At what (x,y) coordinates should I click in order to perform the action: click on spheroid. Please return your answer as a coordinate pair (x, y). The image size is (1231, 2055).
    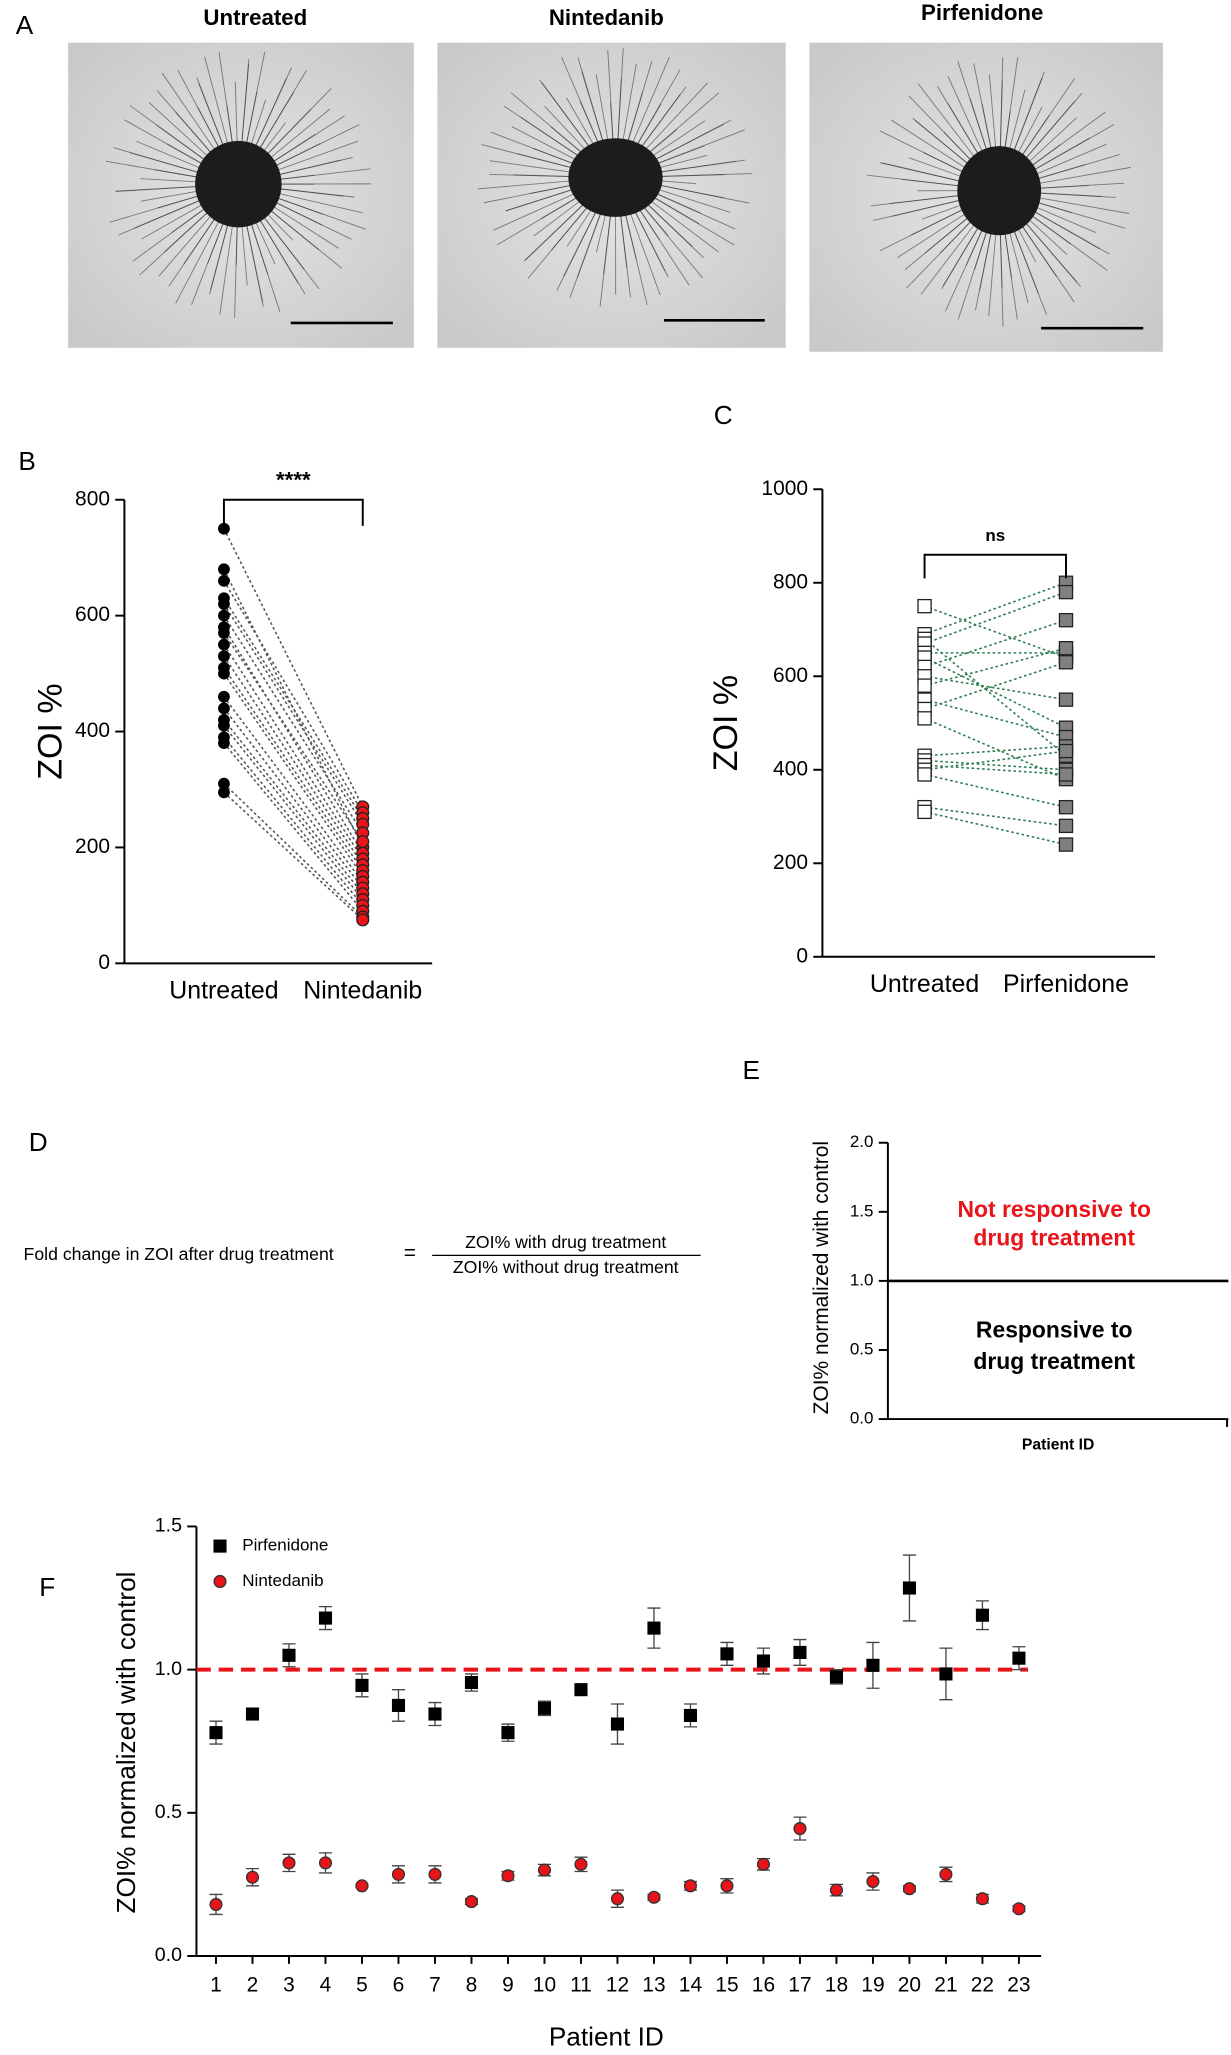
    Looking at the image, I should click on (238, 184).